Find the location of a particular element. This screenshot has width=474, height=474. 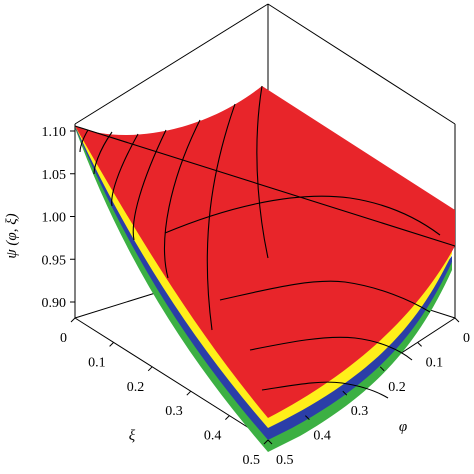

xi-tick-label: 0.4 is located at coordinates (213, 436).